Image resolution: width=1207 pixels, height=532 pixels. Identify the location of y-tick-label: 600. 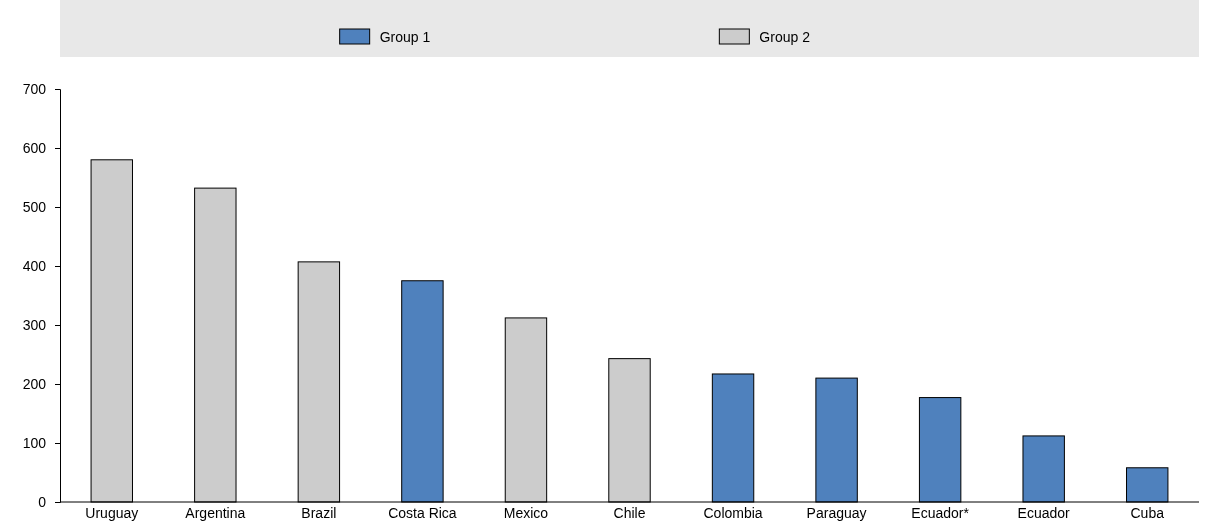
(34, 147).